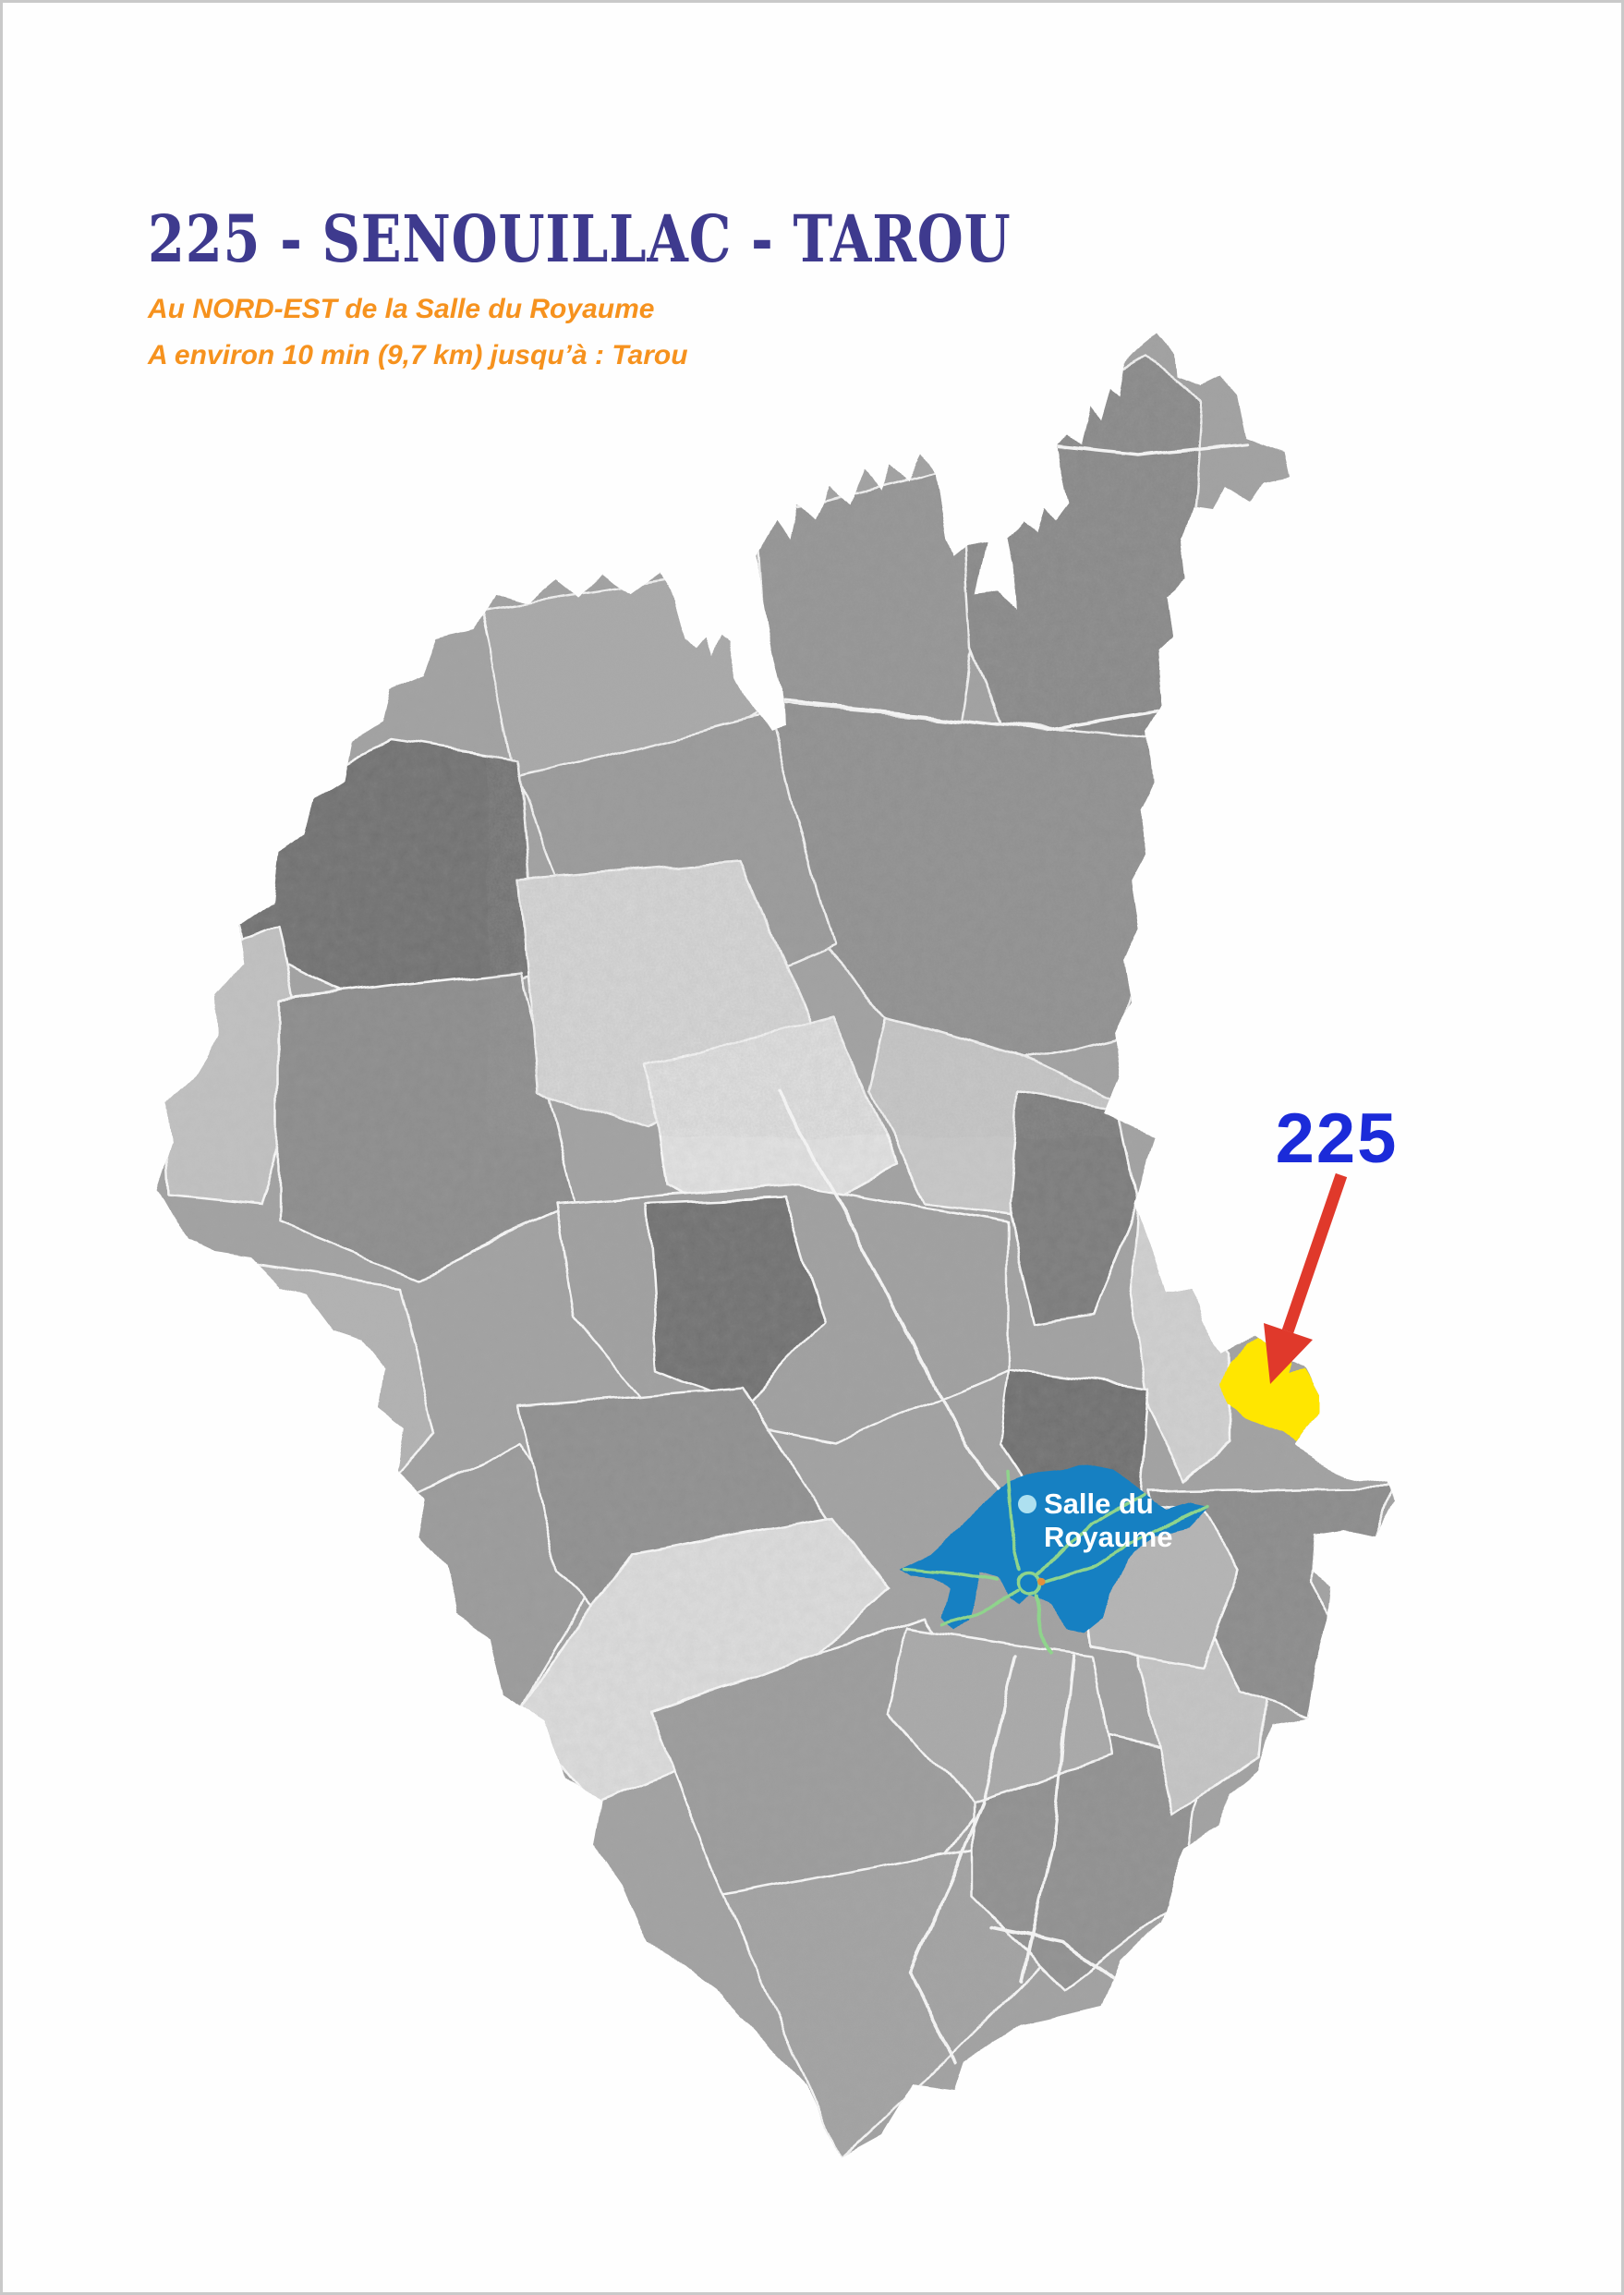  What do you see at coordinates (580, 238) in the screenshot?
I see `page-title: 225 - SENOUILLAC - TAROU` at bounding box center [580, 238].